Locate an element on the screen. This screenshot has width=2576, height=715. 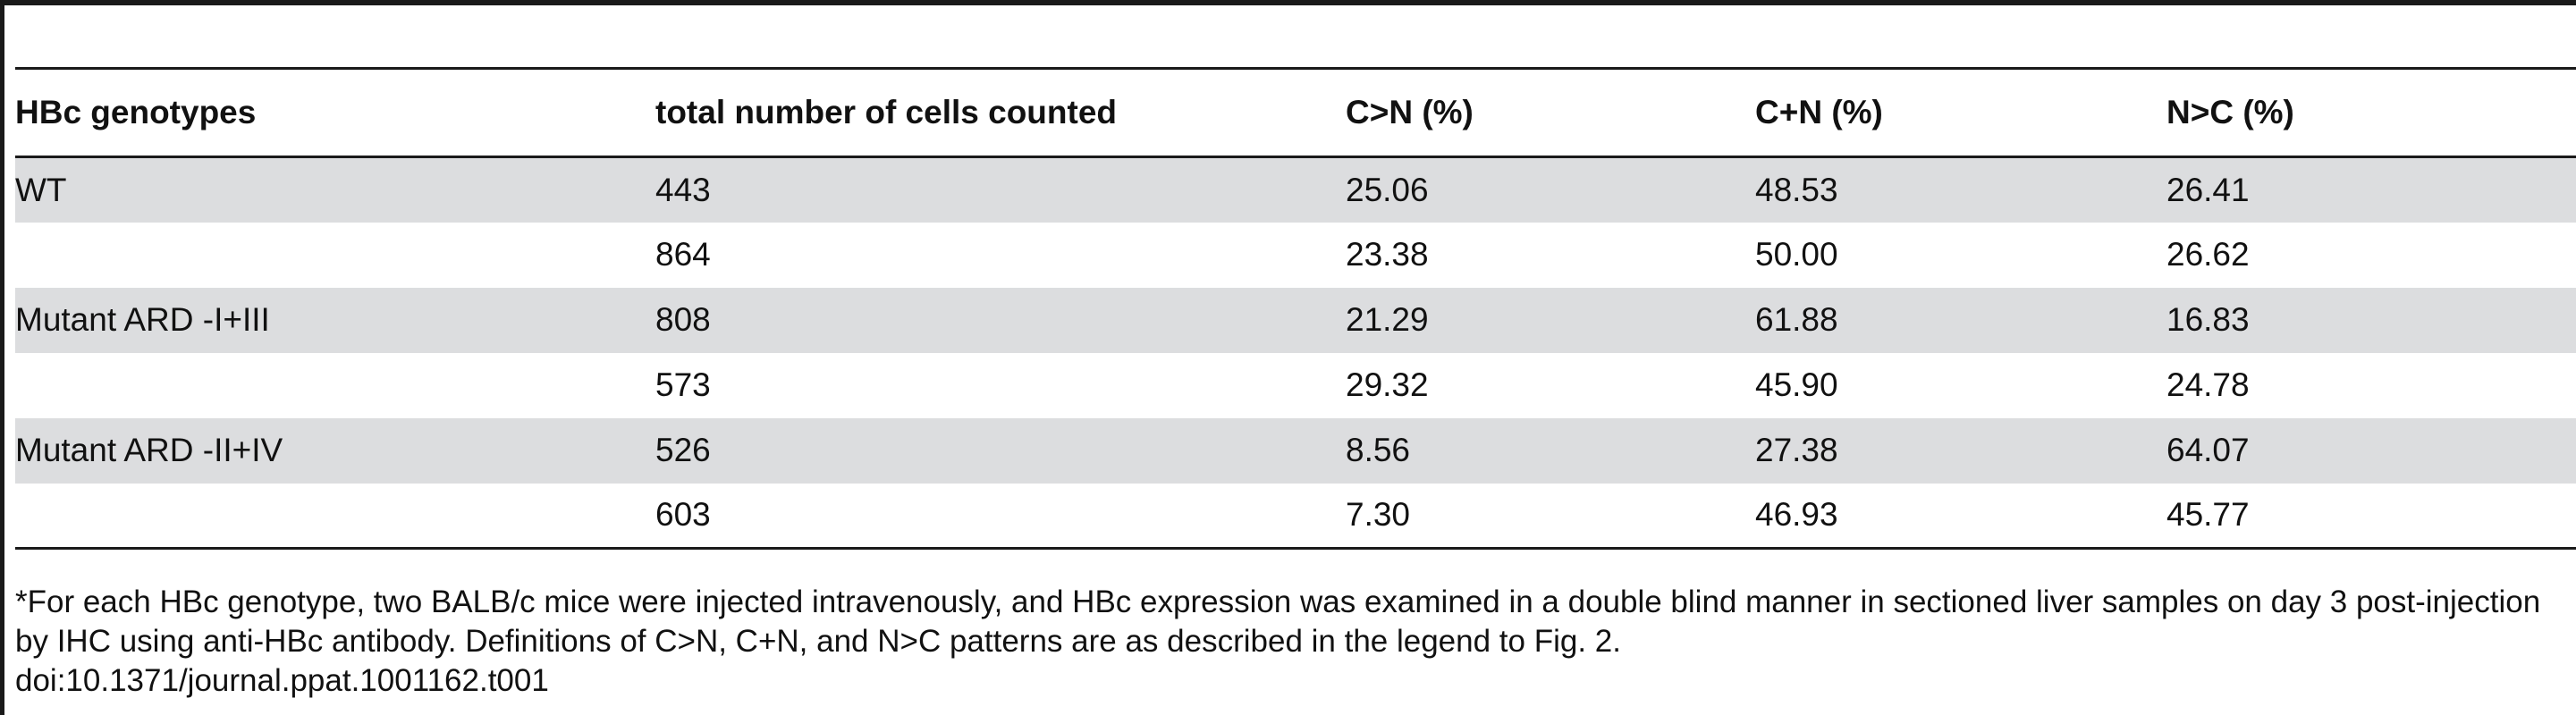
cell-c-plus-n: 27.38 is located at coordinates (1796, 450).